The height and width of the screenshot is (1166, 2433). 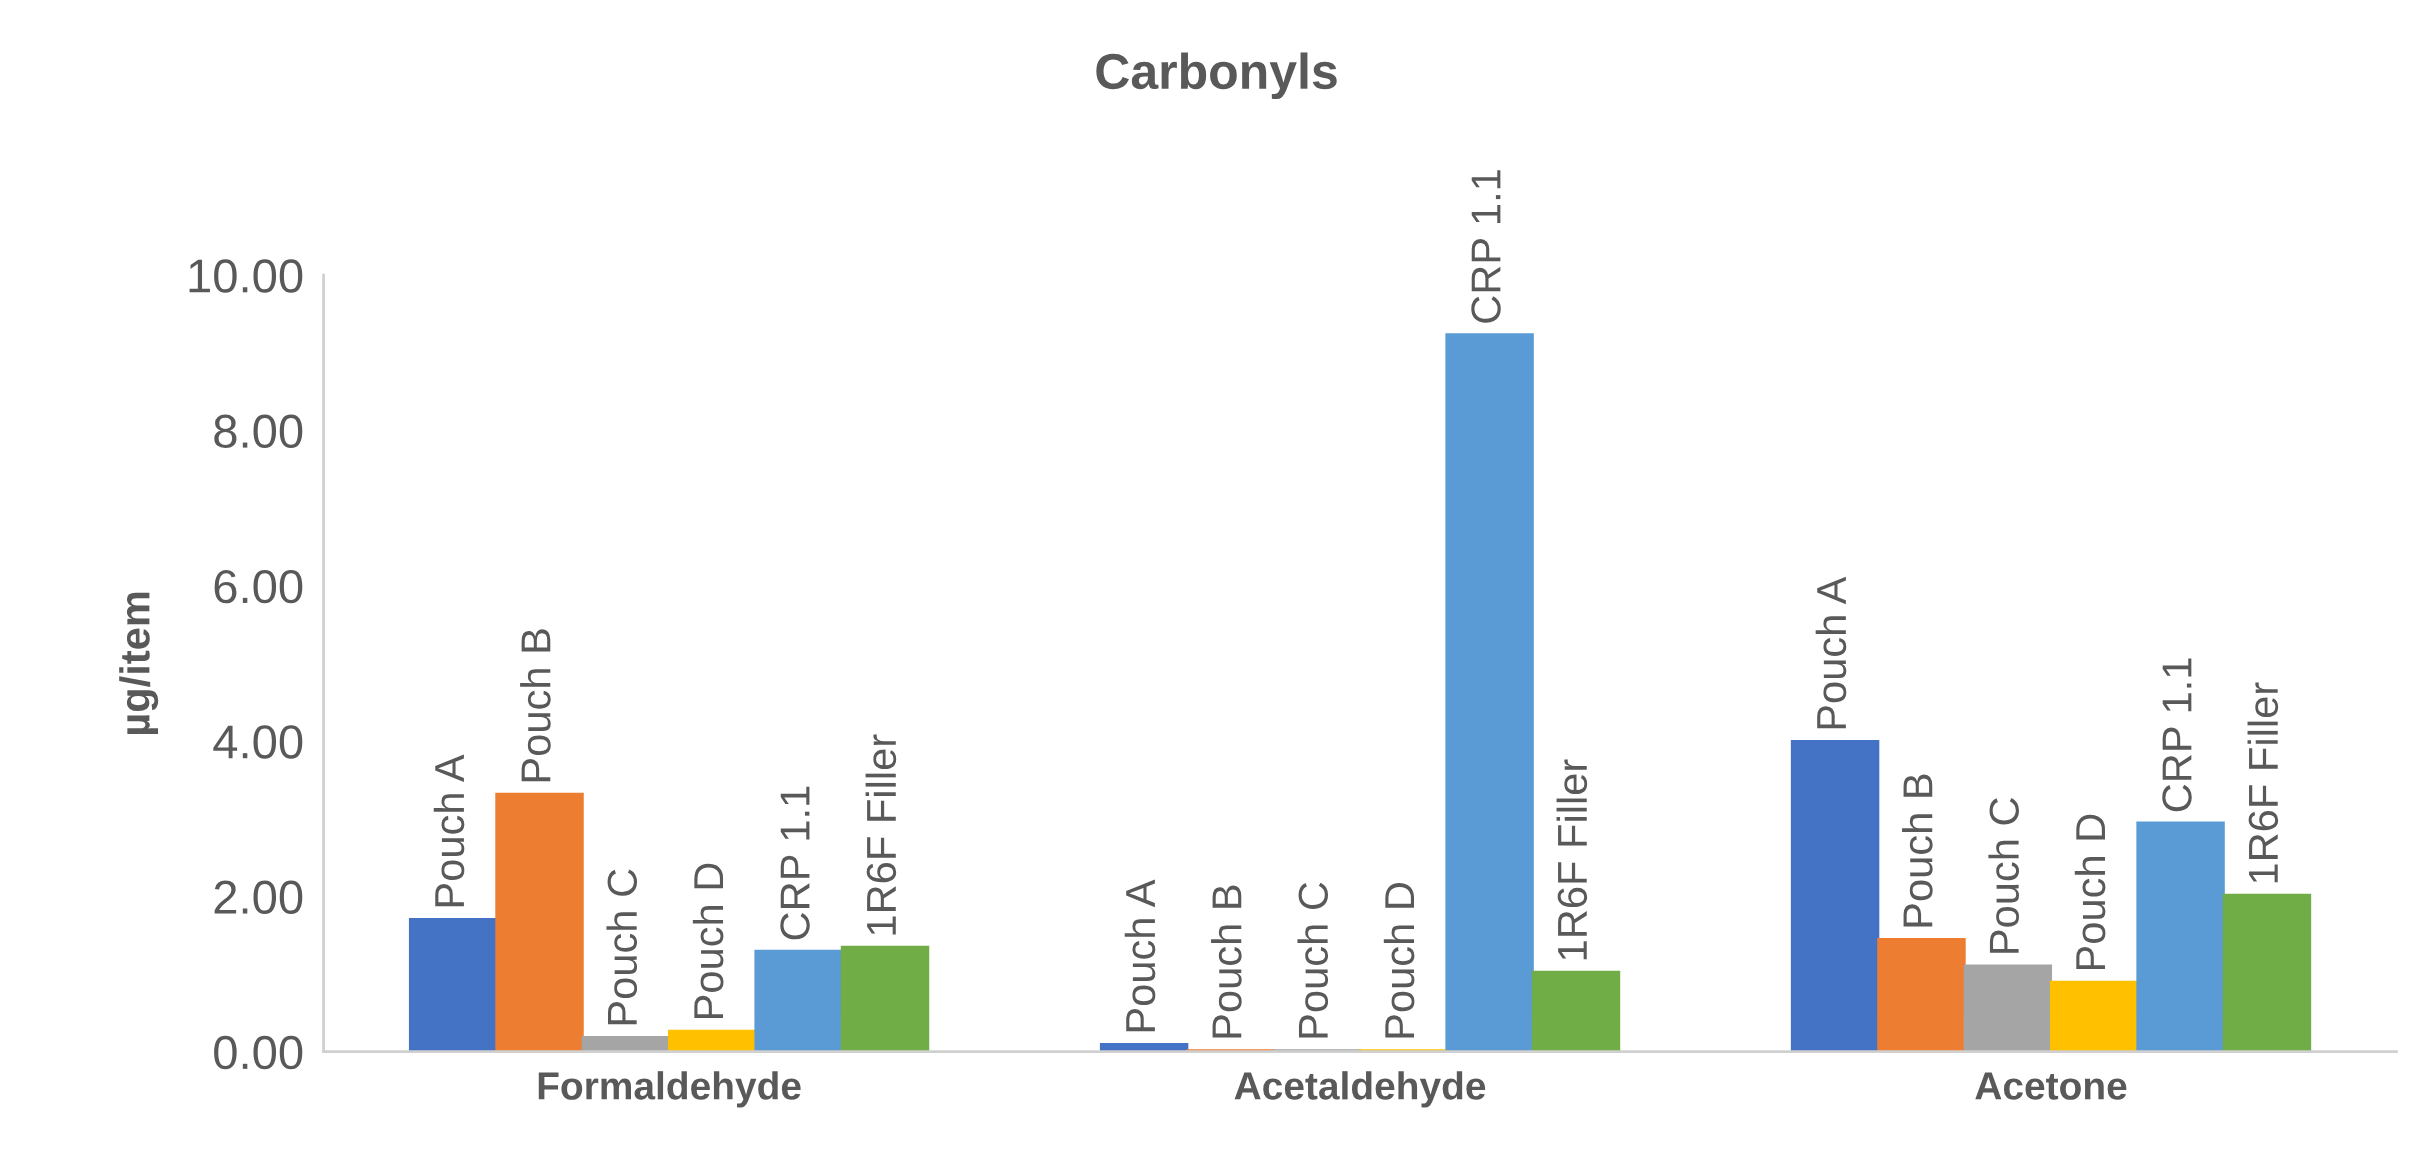 I want to click on x-tick-label: Acetone, so click(x=2051, y=1086).